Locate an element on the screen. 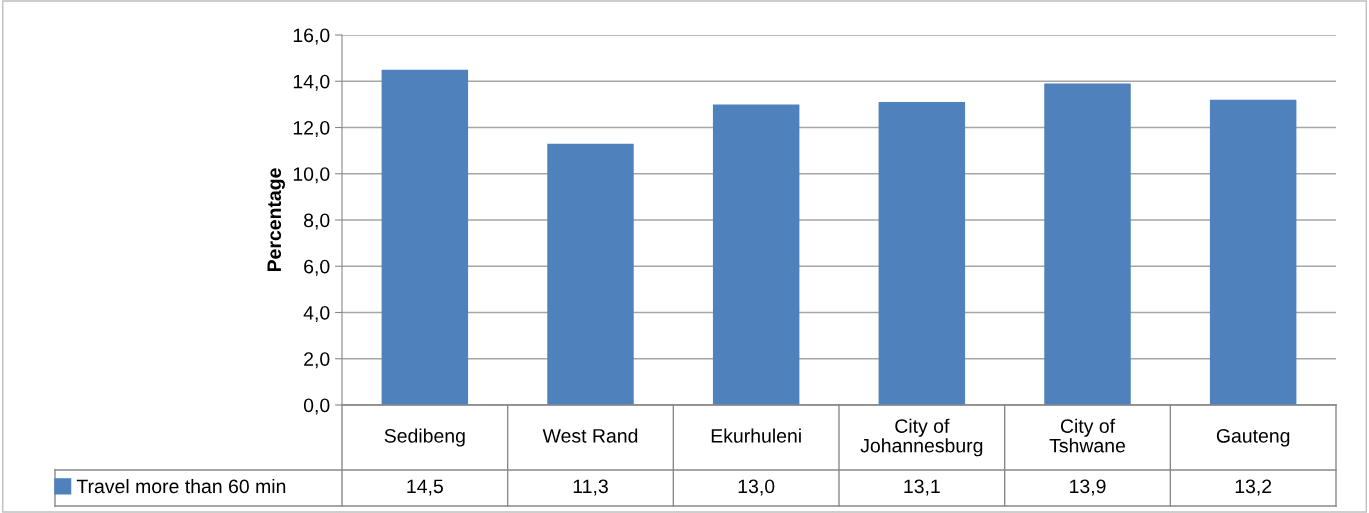 This screenshot has width=1369, height=513. x-tick-label: City of Tshwane is located at coordinates (1087, 435).